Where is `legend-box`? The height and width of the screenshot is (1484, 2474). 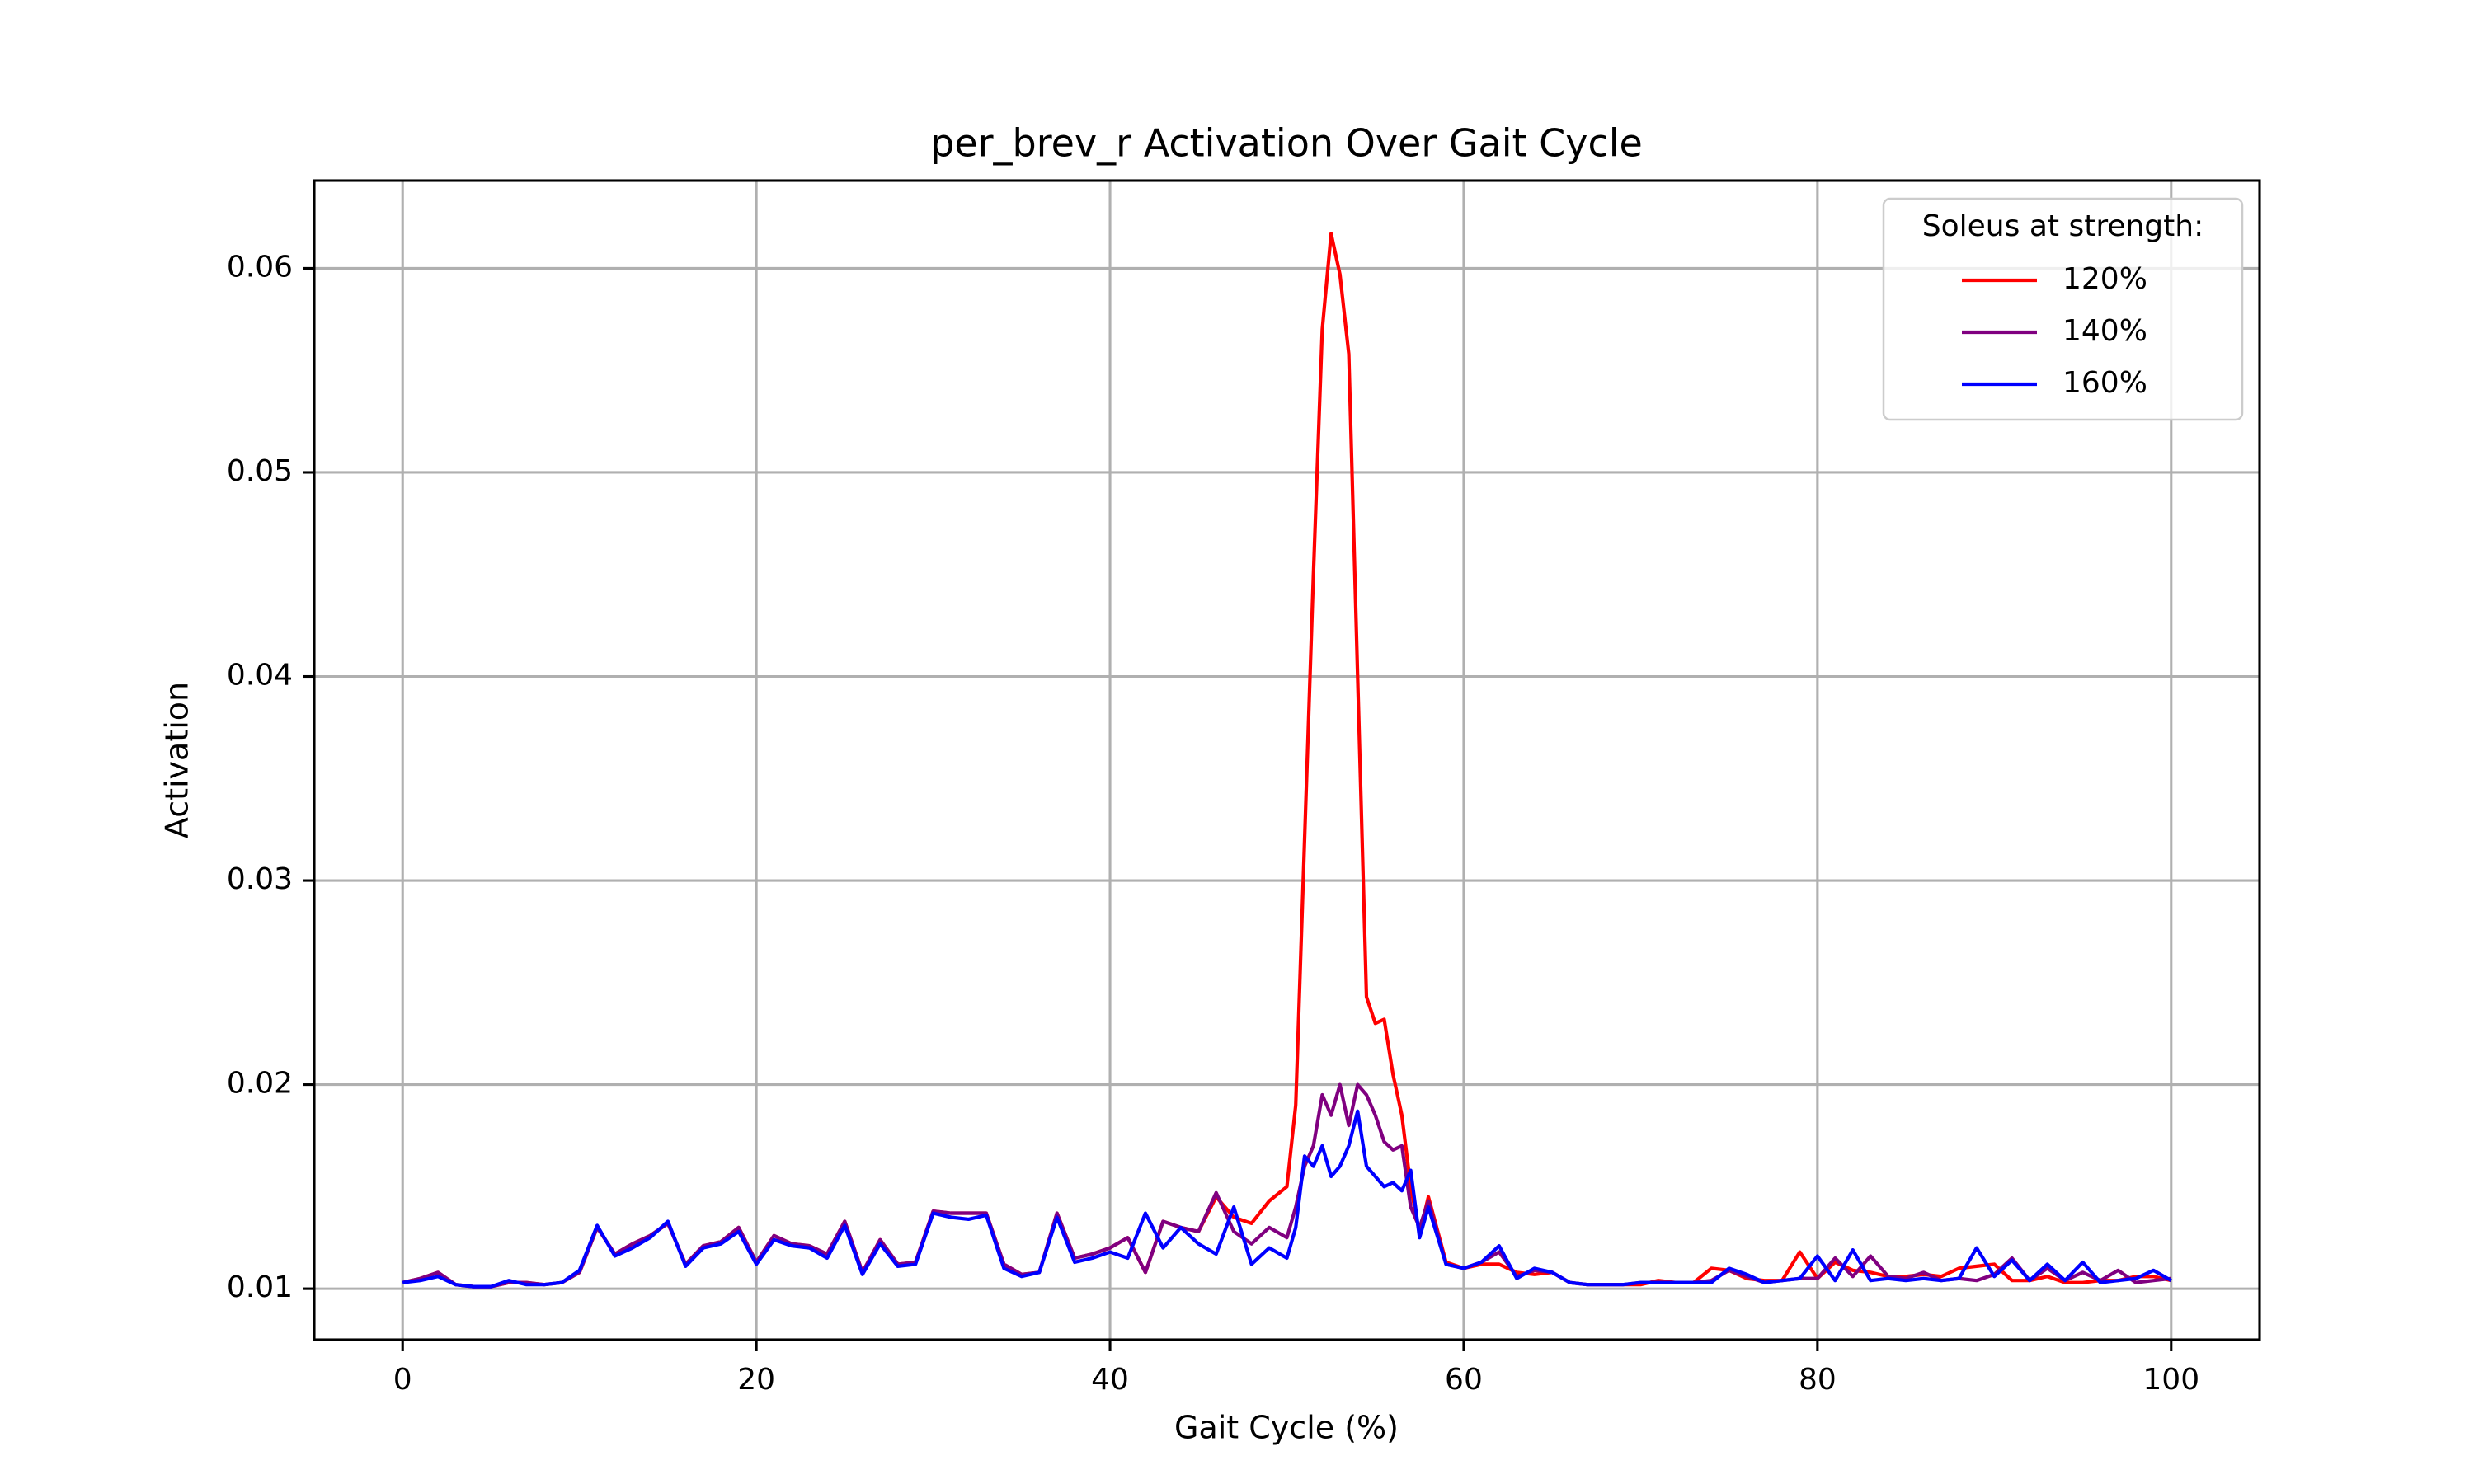
legend-box is located at coordinates (2063, 309).